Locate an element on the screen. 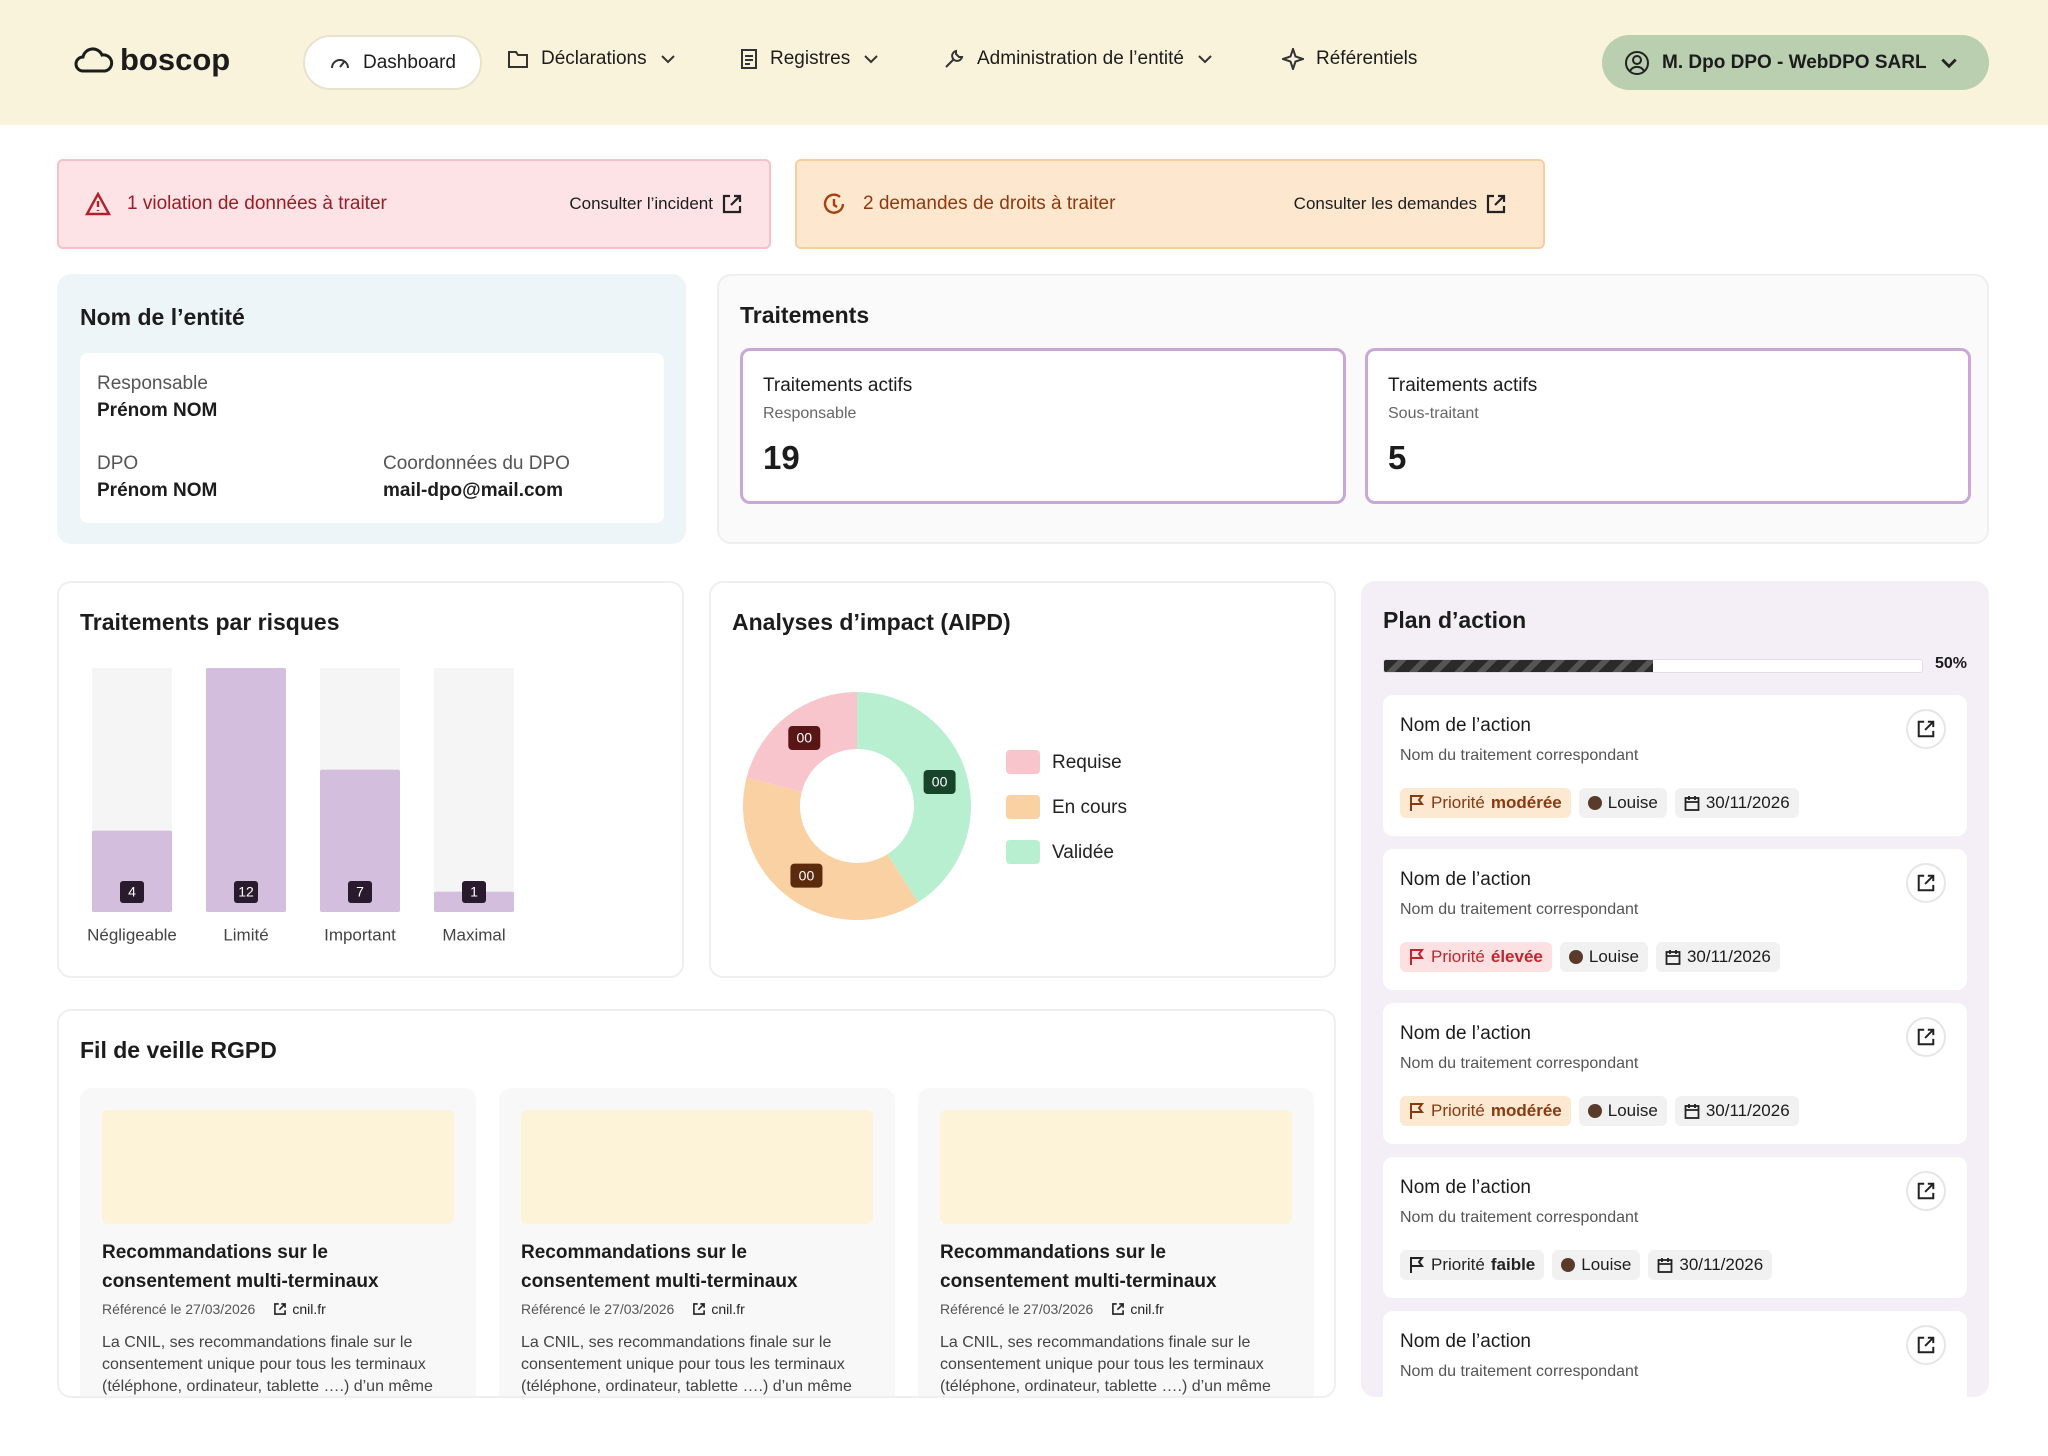 The width and height of the screenshot is (2048, 1456). user-name: M. Dpo DPO - WebDPO SARL is located at coordinates (1794, 62).